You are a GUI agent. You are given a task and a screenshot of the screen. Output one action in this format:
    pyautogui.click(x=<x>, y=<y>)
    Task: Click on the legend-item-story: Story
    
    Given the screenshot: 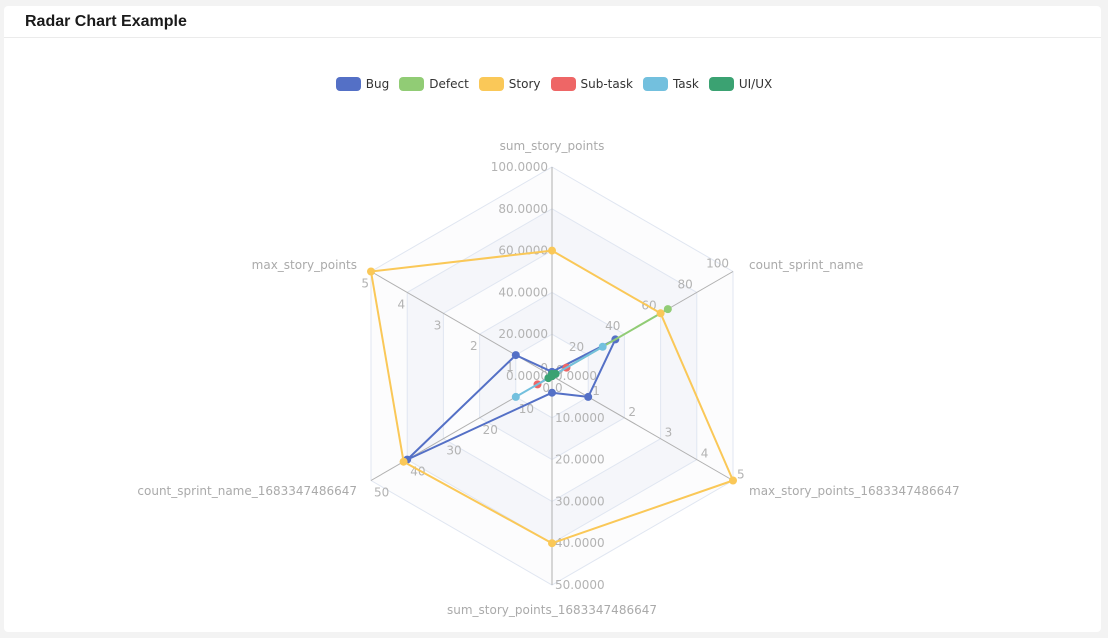 What is the action you would take?
    pyautogui.click(x=509, y=84)
    